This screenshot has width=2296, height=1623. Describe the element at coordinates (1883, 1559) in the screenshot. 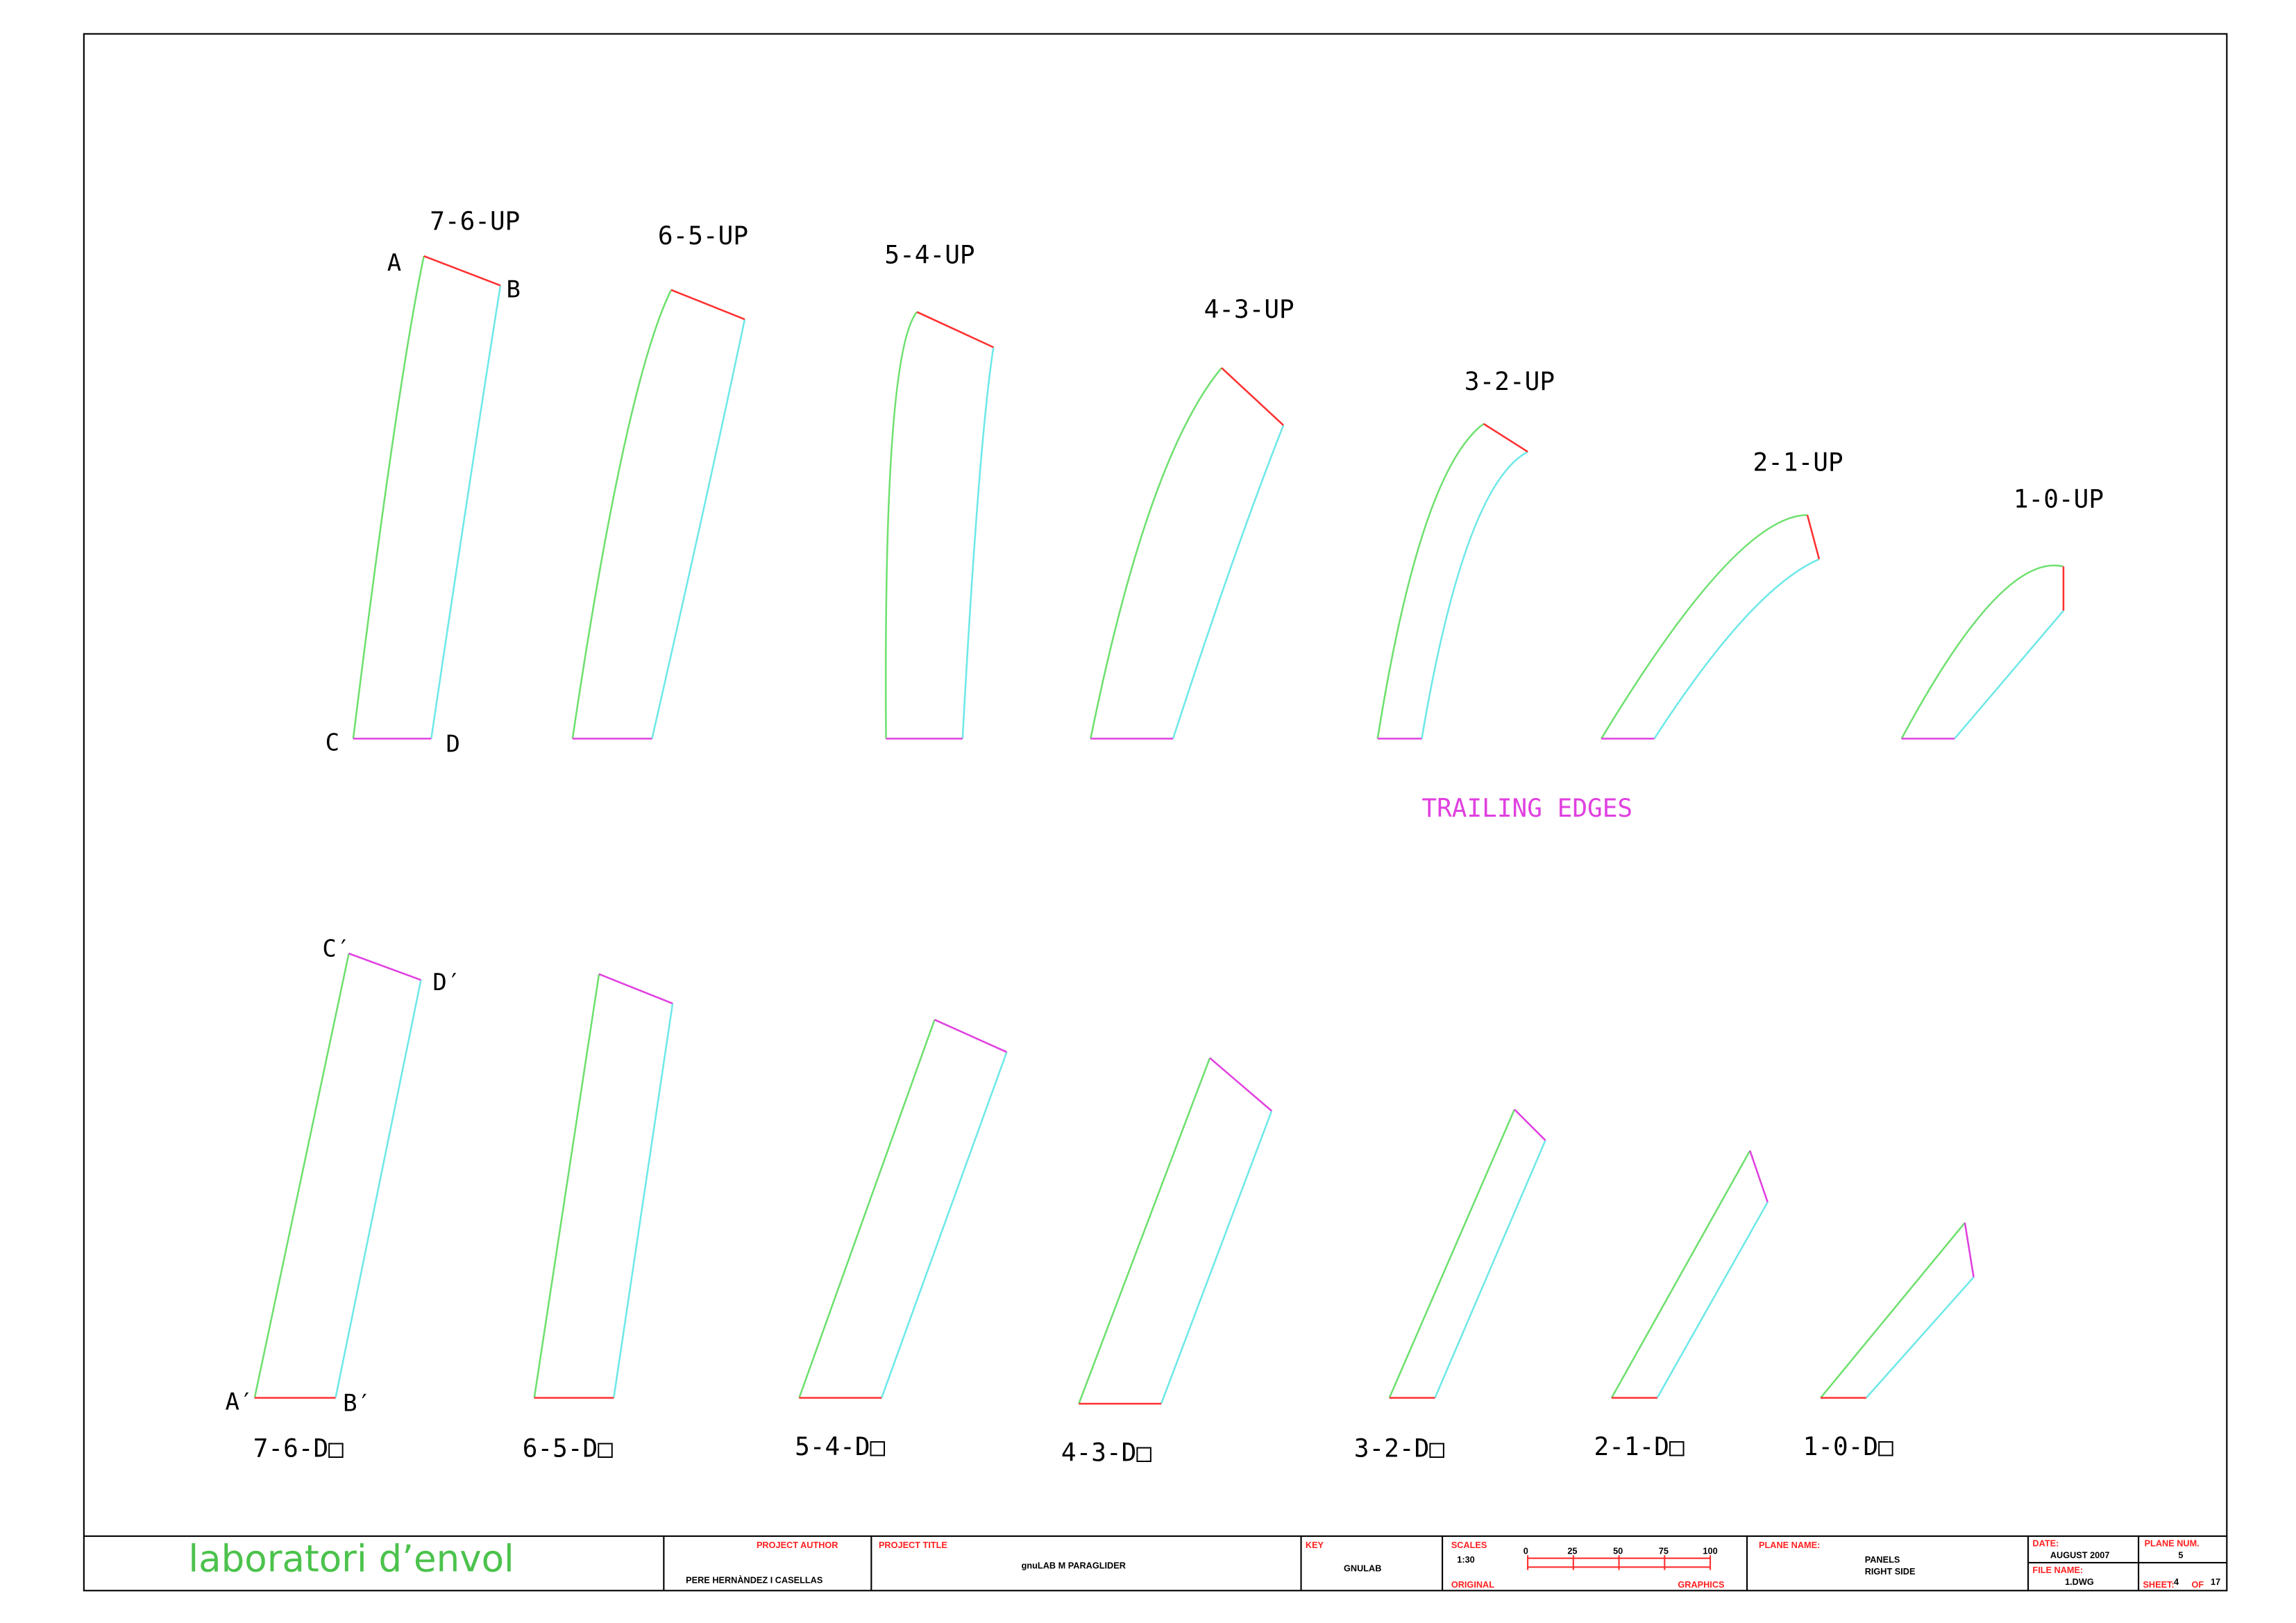

I see `field-value: PANELS` at that location.